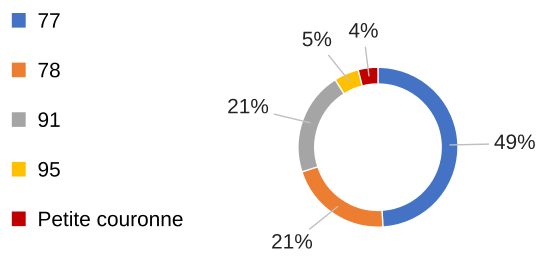  I want to click on legend-label: 91, so click(49, 120).